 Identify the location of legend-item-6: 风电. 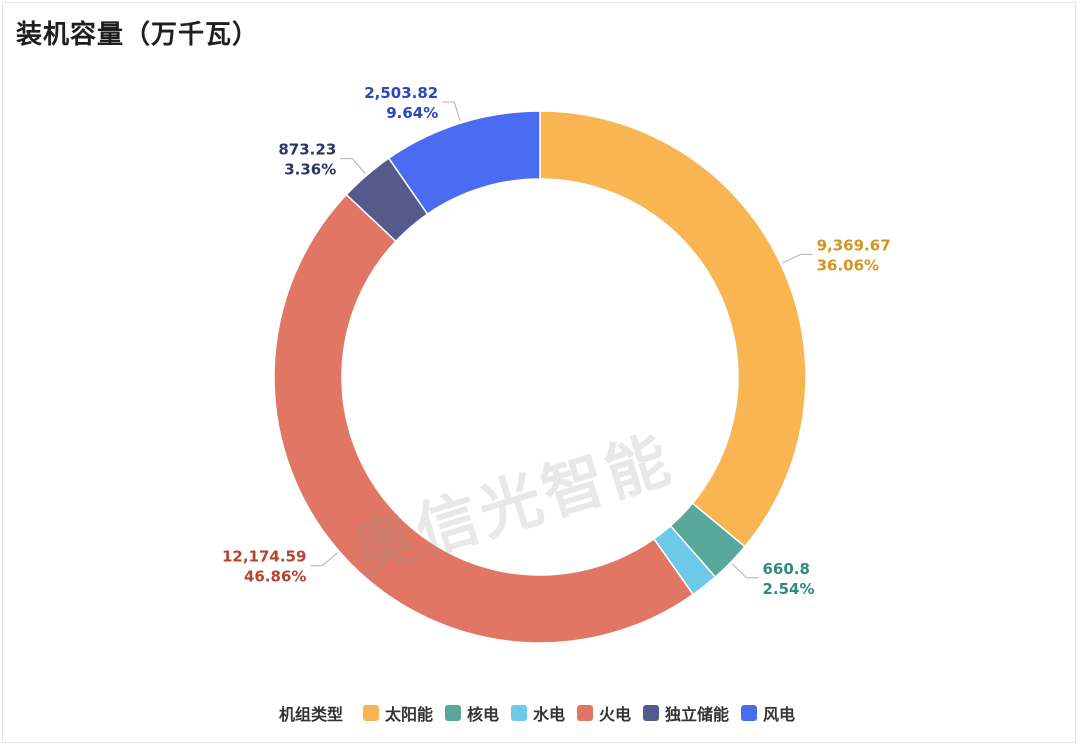
(768, 713).